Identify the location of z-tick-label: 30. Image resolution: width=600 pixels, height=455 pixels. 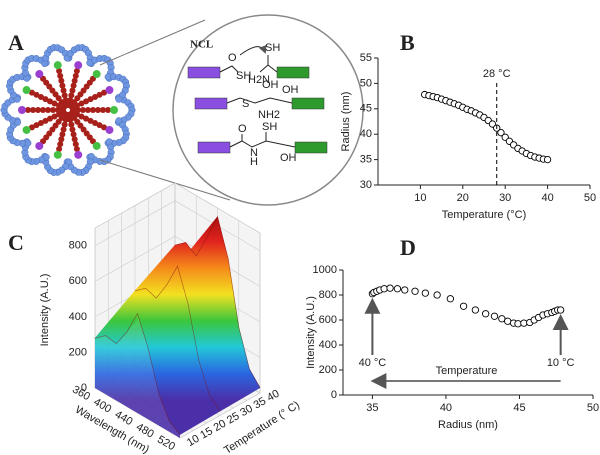
(246, 411).